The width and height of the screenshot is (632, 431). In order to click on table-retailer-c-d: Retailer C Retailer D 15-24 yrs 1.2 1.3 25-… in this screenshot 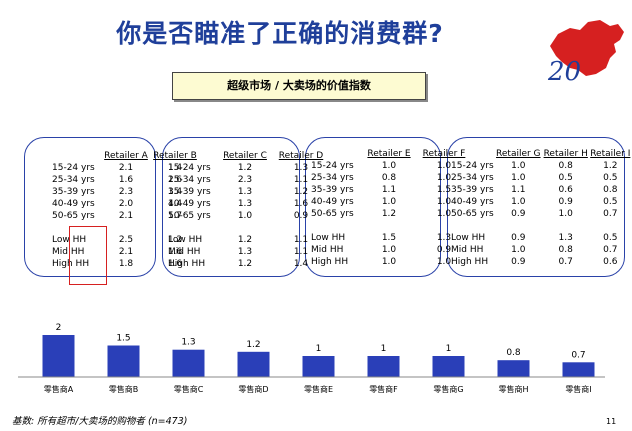, I will do `click(247, 209)`.